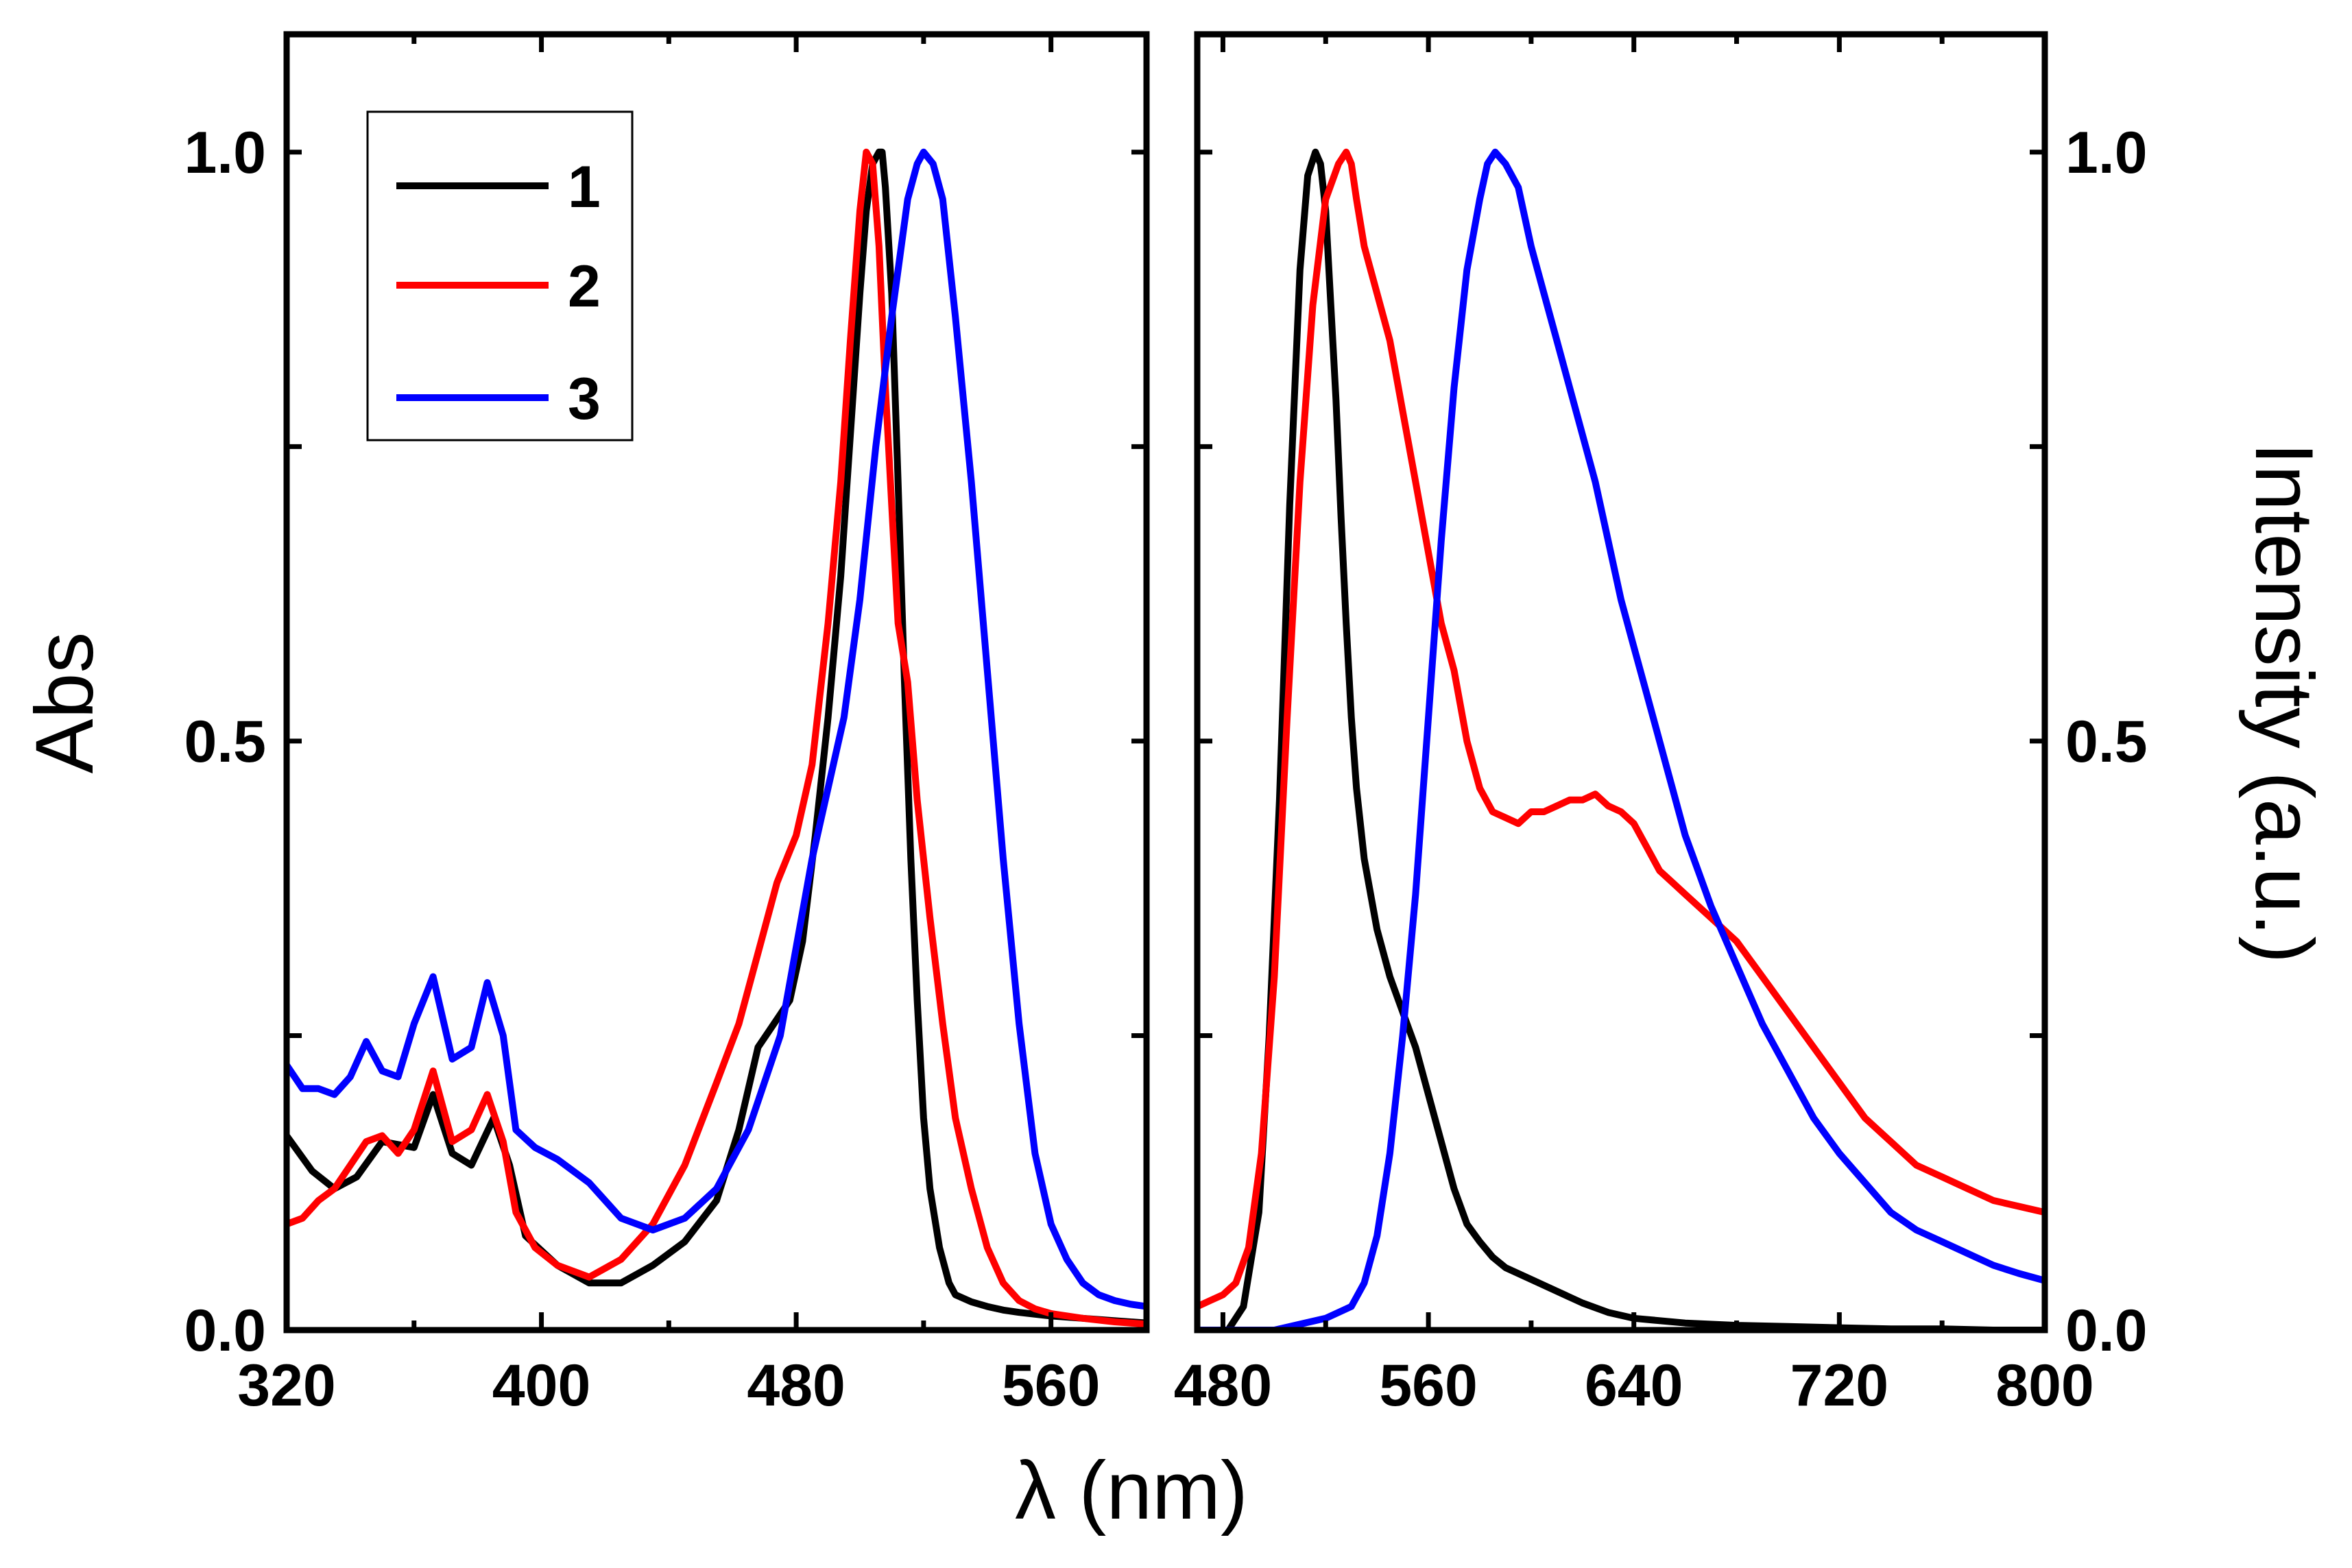  Describe the element at coordinates (2284, 702) in the screenshot. I see `right-y-axis-title: Intensity (a.u.)` at that location.